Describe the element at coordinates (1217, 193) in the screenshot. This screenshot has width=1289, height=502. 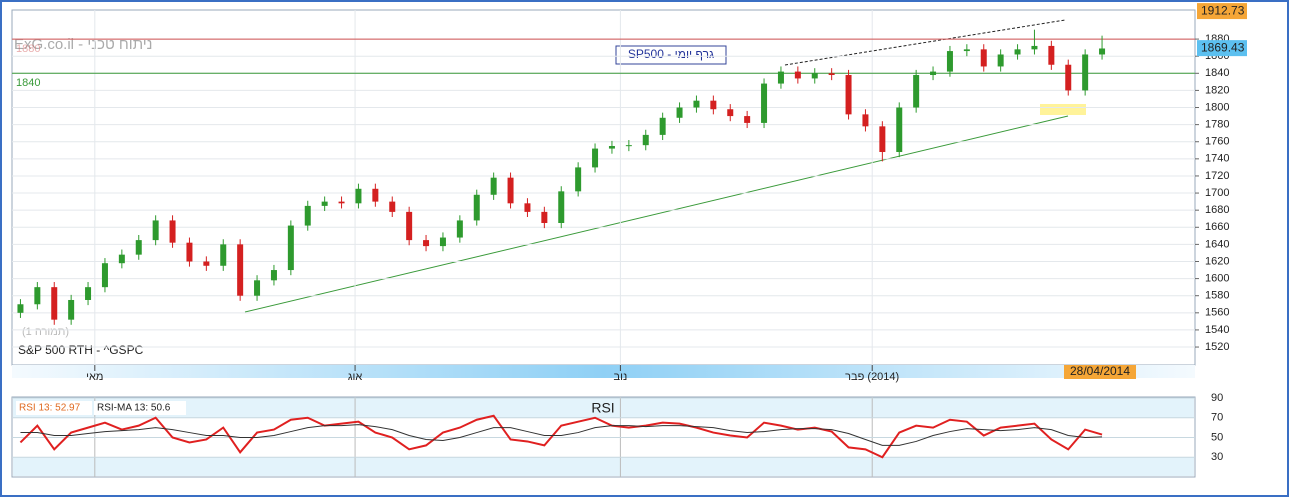
I see `y-tick-label: 1700` at that location.